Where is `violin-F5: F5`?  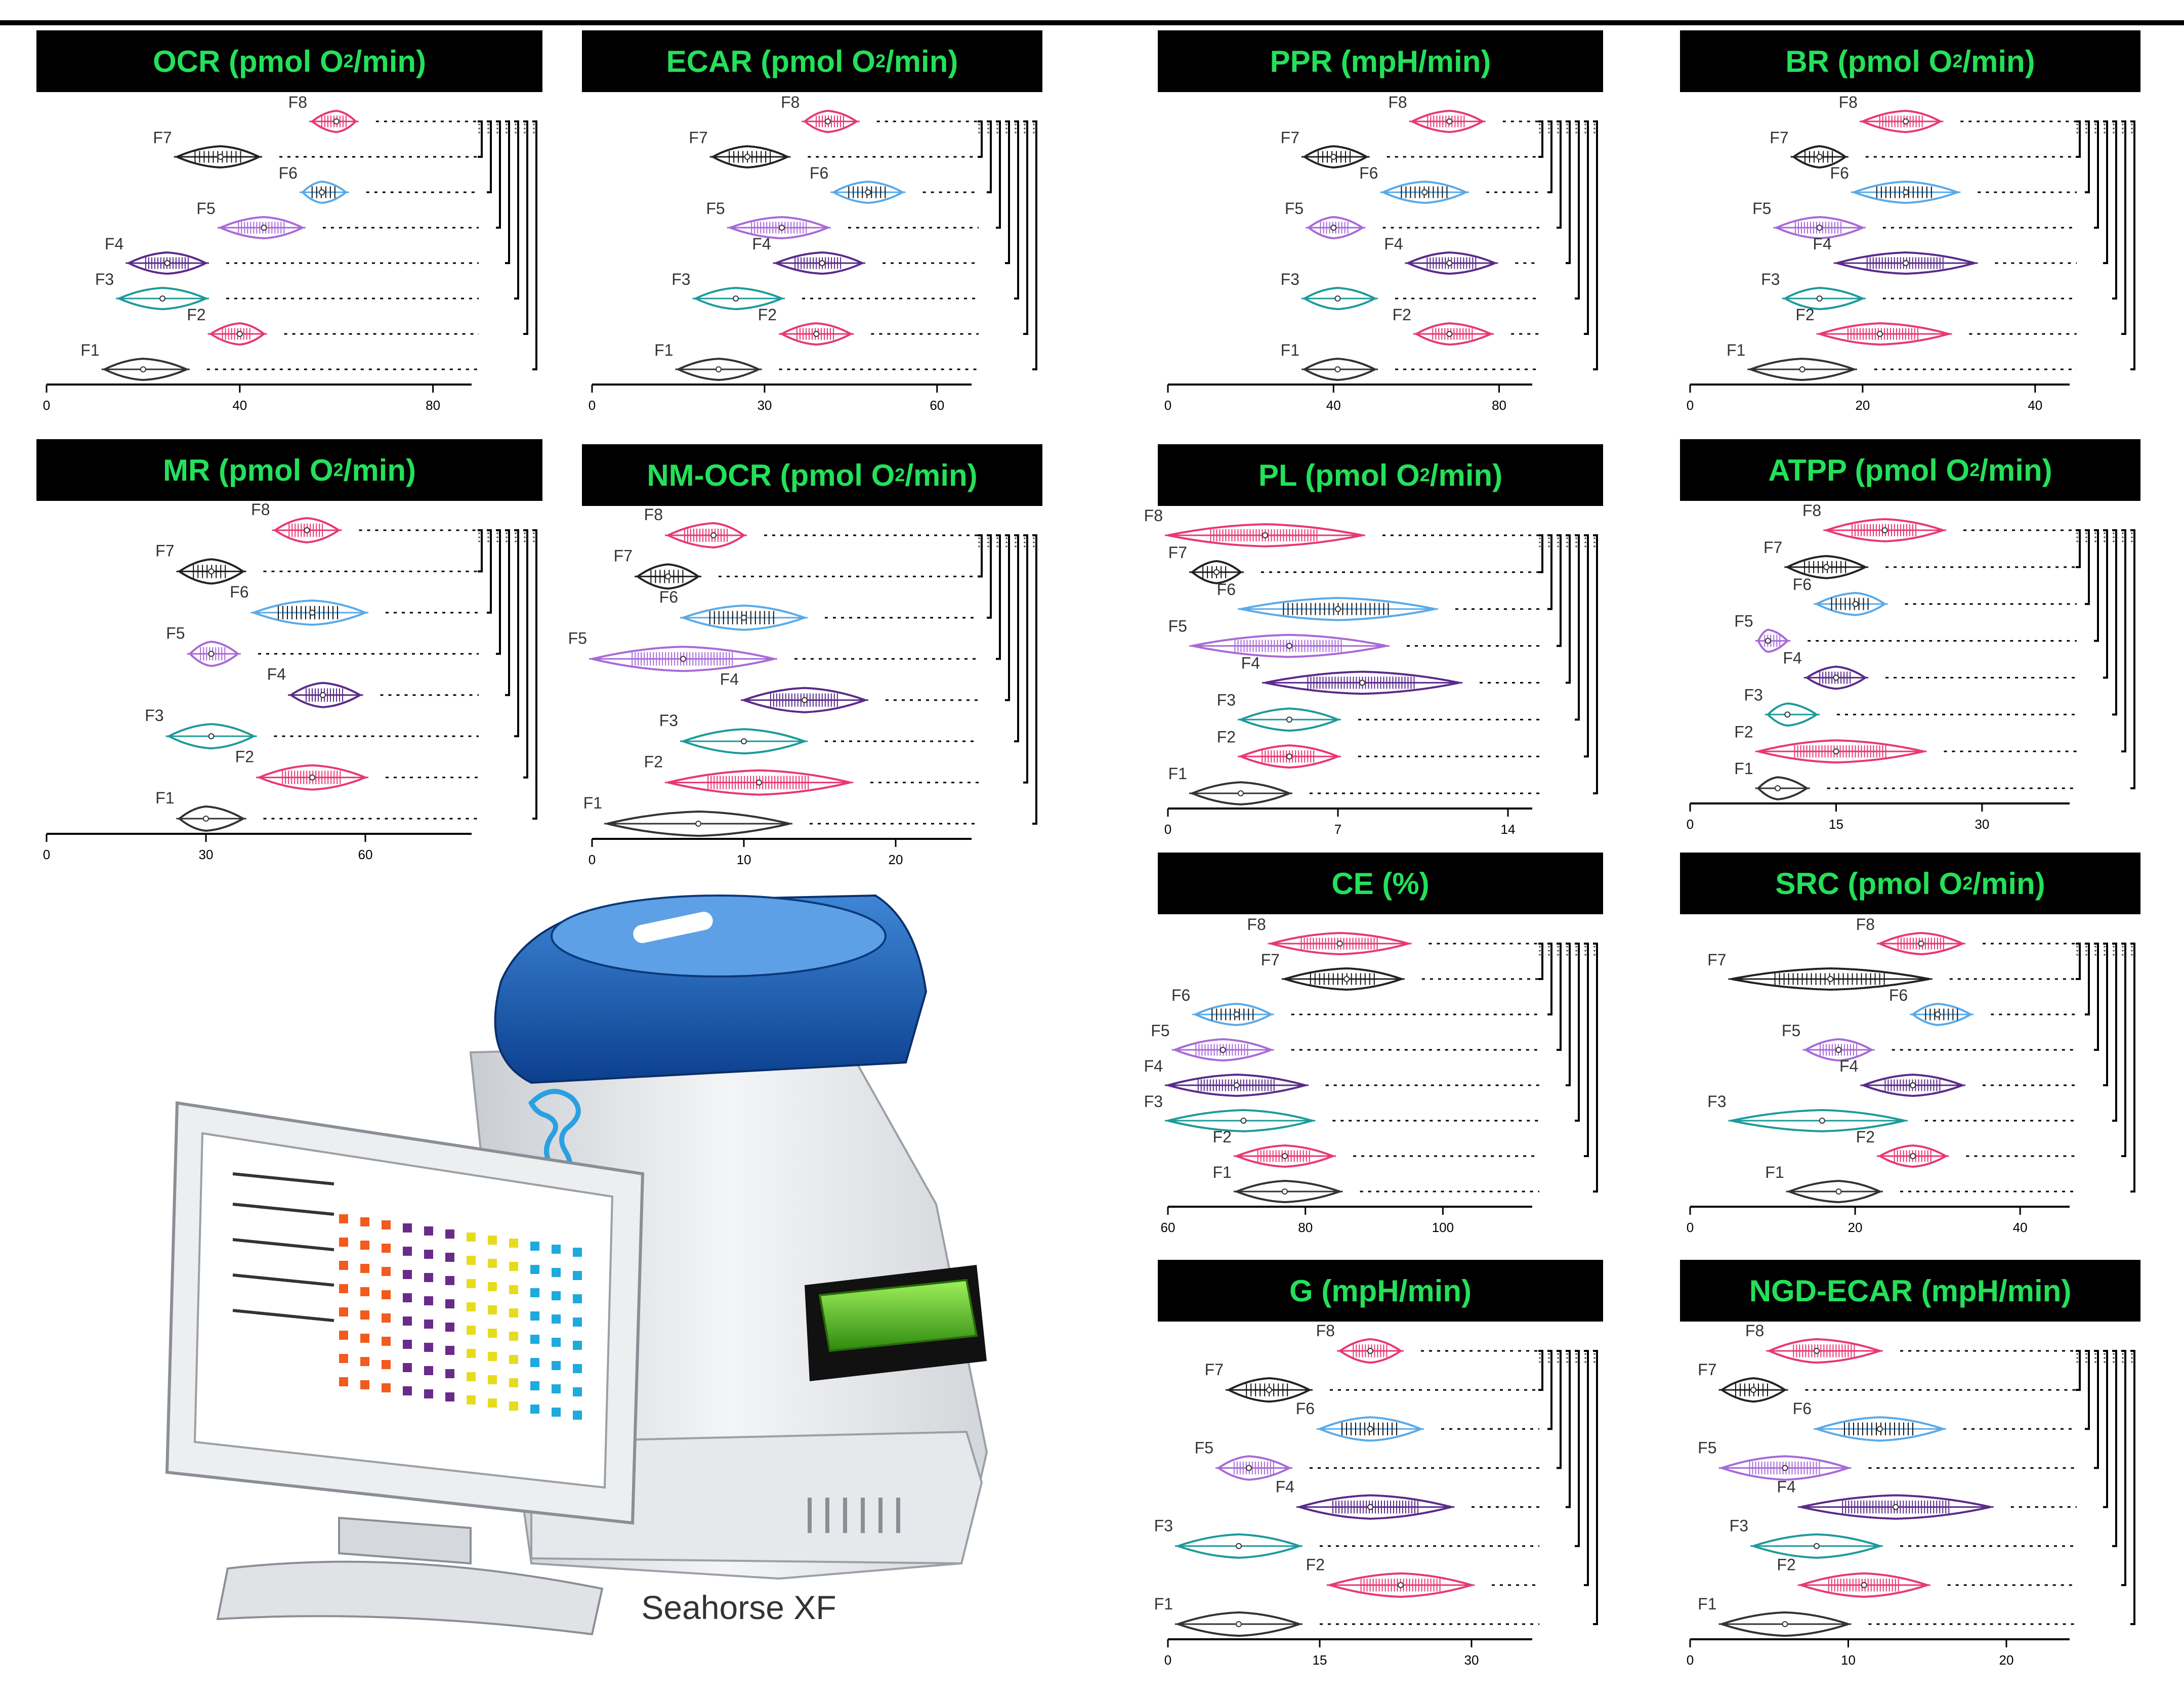
violin-F5: F5 is located at coordinates (1905, 632).